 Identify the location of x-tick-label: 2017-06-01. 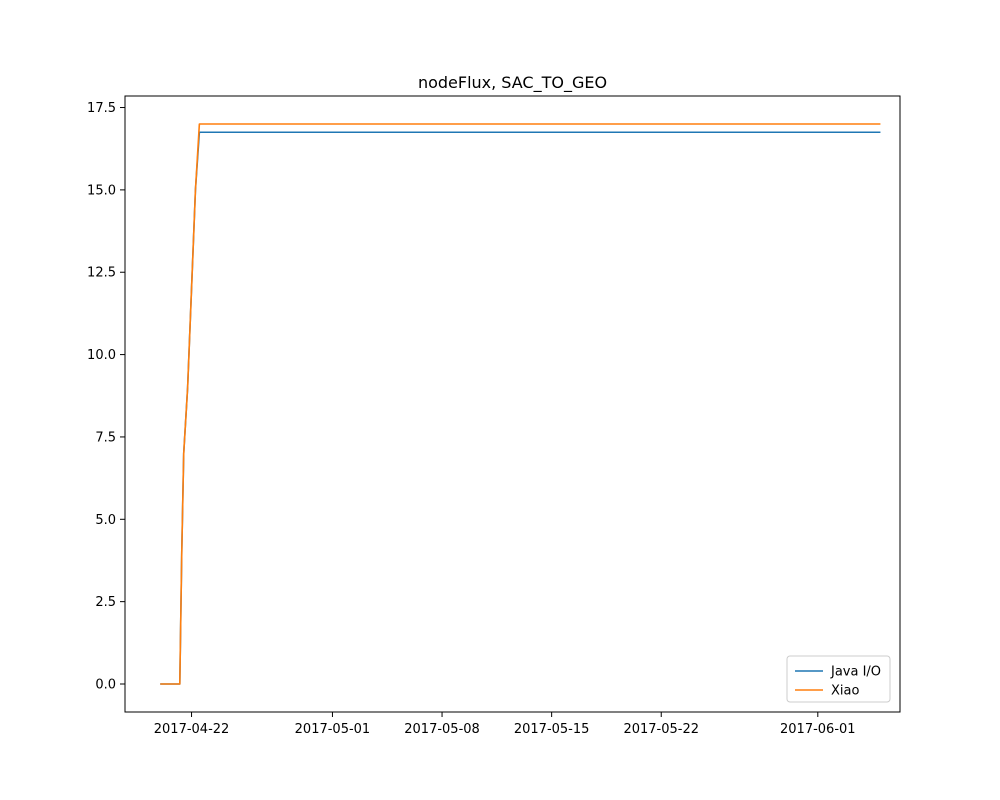
(818, 729).